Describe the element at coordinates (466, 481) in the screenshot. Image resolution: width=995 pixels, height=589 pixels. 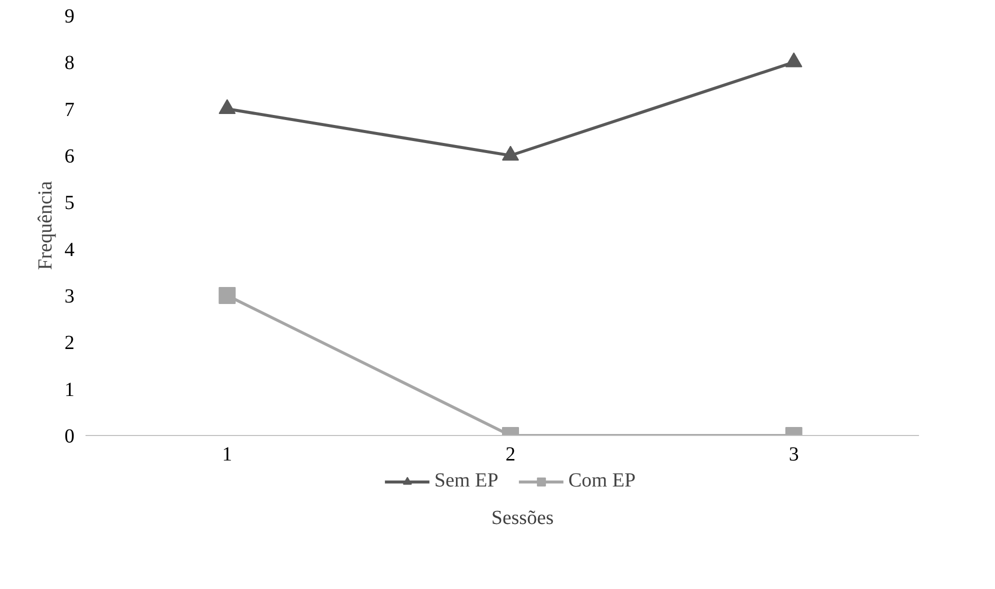
I see `legend-label: Sem EP` at that location.